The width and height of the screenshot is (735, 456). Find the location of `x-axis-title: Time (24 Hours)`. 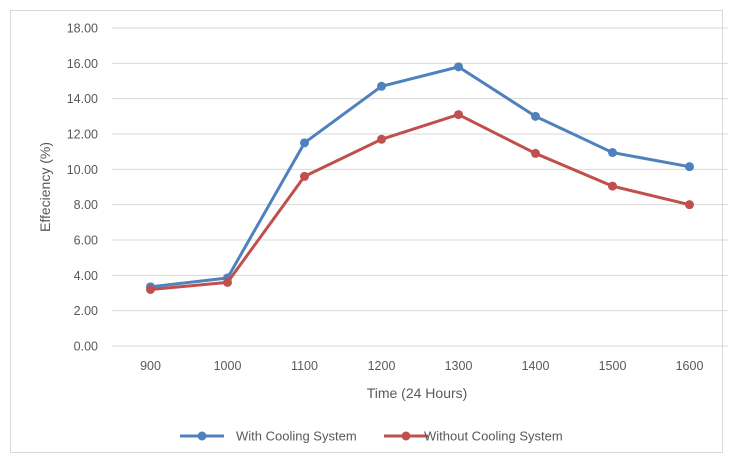

x-axis-title: Time (24 Hours) is located at coordinates (417, 393).